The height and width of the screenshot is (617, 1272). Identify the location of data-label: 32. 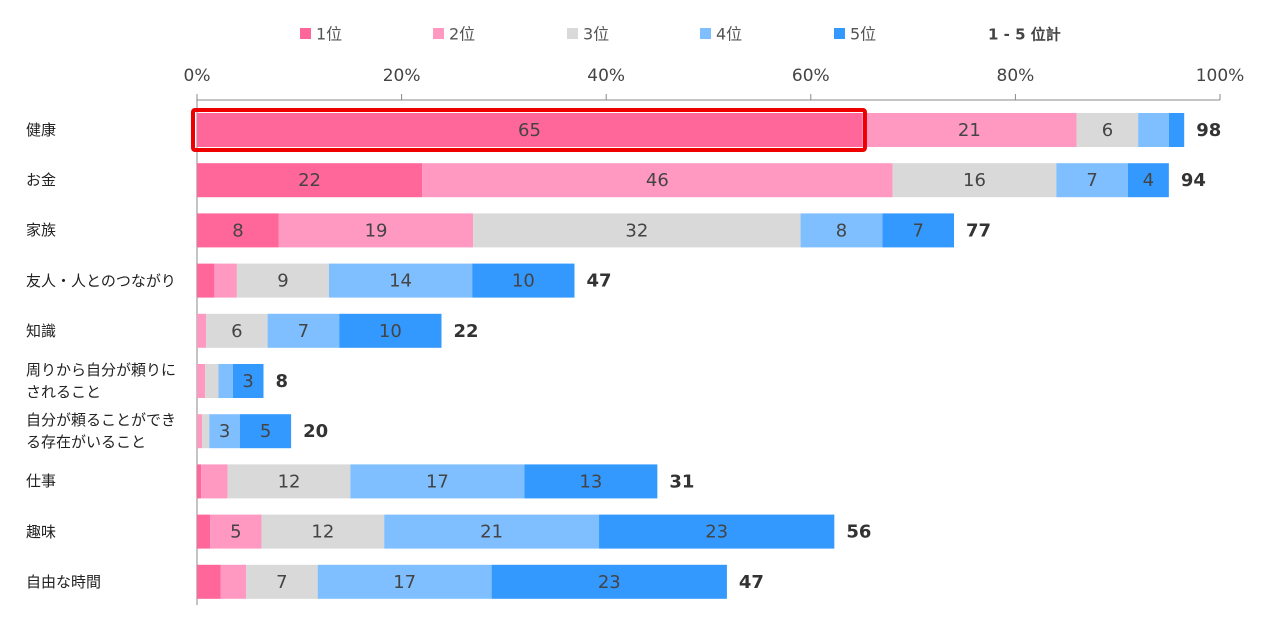
(636, 230).